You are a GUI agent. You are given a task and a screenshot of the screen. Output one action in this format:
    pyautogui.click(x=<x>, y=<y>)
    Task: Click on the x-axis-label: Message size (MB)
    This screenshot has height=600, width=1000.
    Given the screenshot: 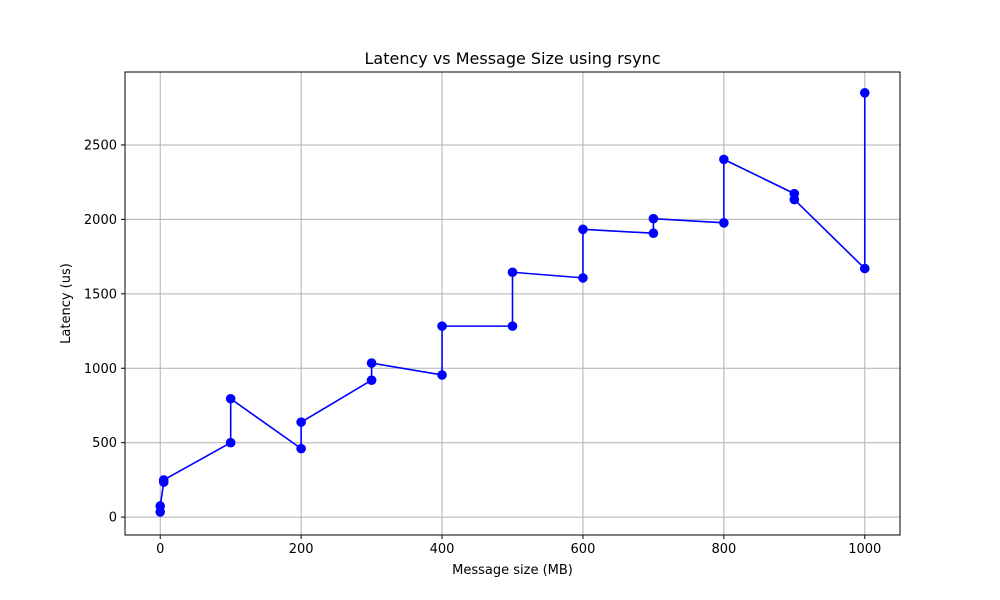 What is the action you would take?
    pyautogui.click(x=512, y=570)
    